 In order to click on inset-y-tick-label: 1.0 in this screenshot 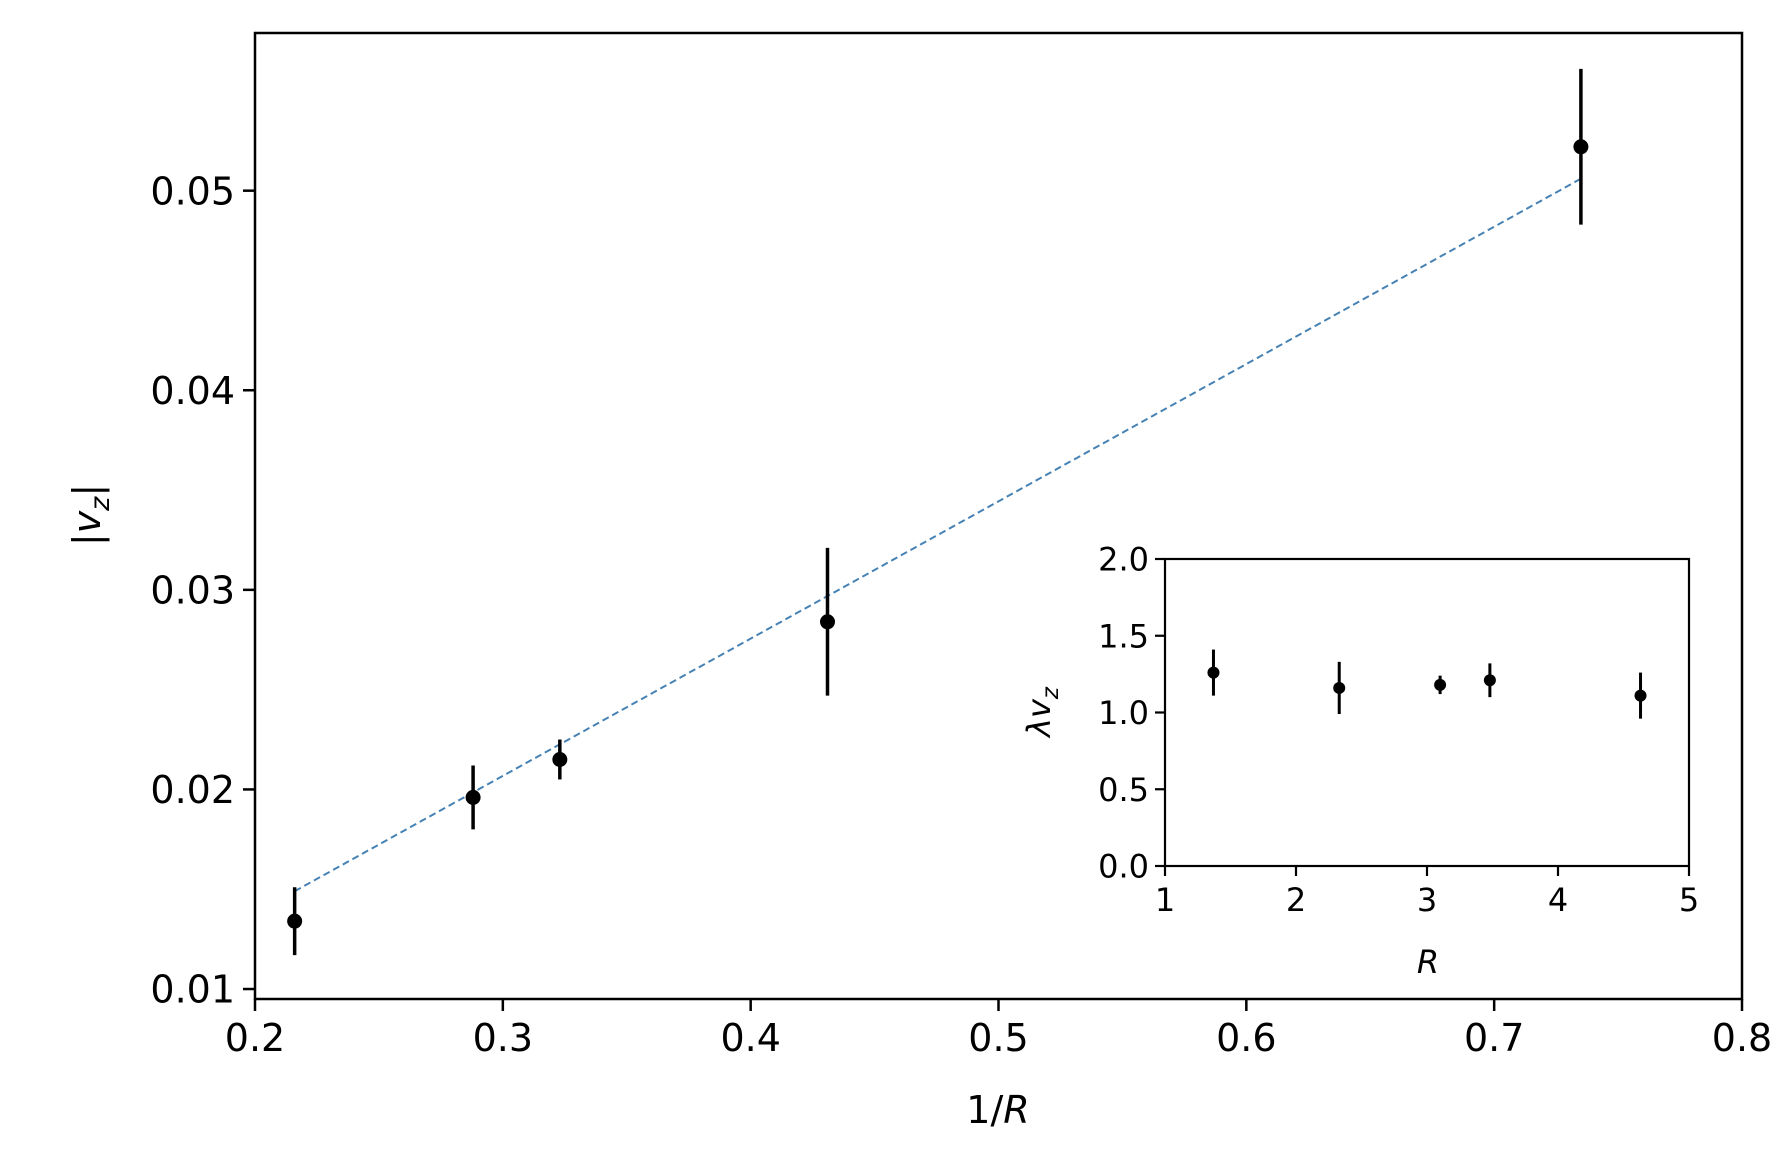, I will do `click(1123, 713)`.